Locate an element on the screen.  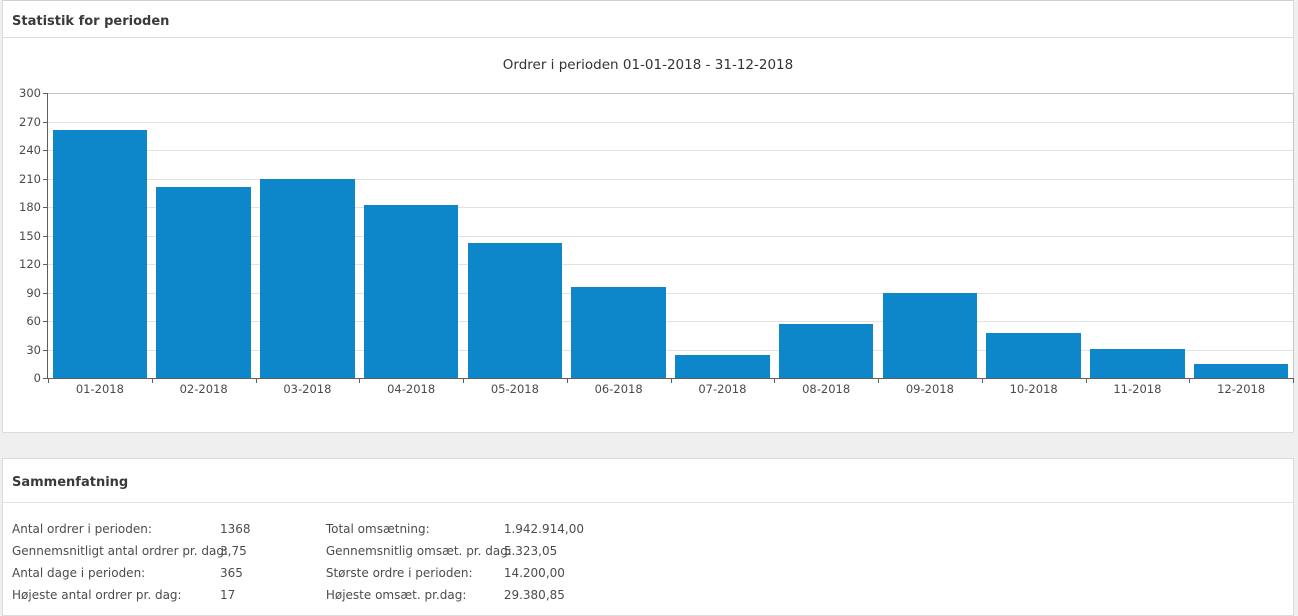
chart-bar-01-2018 is located at coordinates (100, 254).